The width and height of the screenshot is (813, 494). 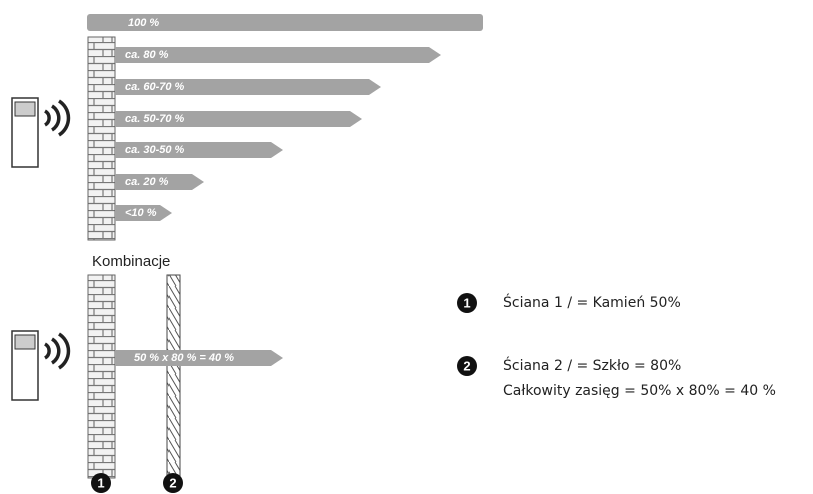 What do you see at coordinates (131, 261) in the screenshot?
I see `section-title: Kombinacje` at bounding box center [131, 261].